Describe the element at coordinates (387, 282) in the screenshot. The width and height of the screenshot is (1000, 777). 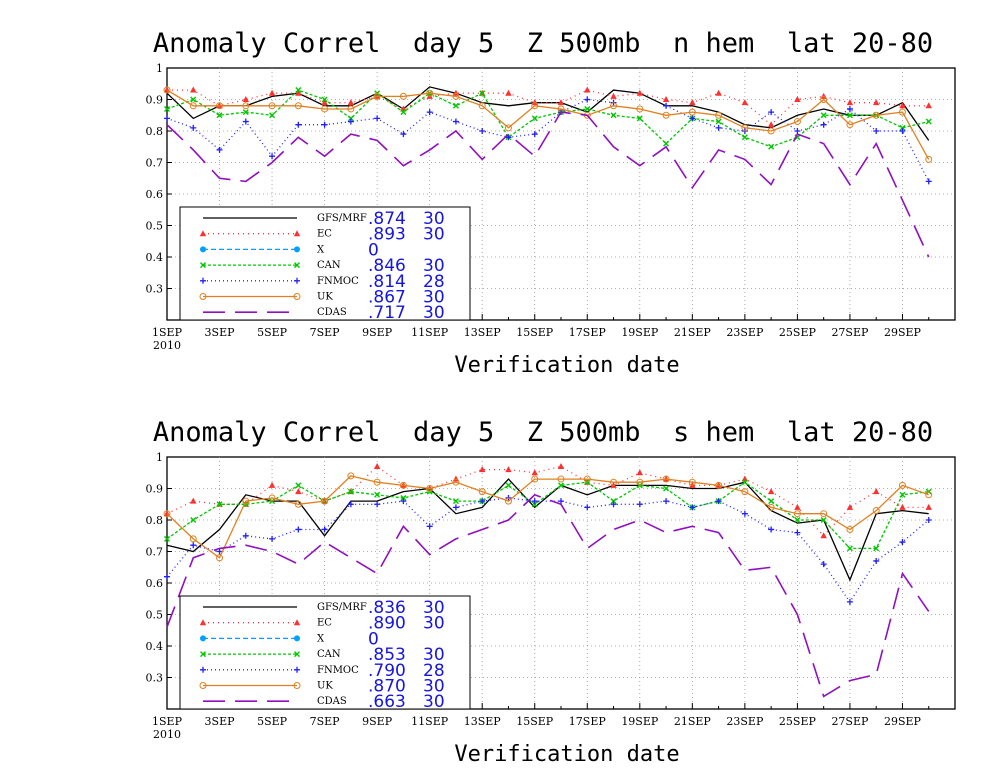
I see `legend-stat: .814` at that location.